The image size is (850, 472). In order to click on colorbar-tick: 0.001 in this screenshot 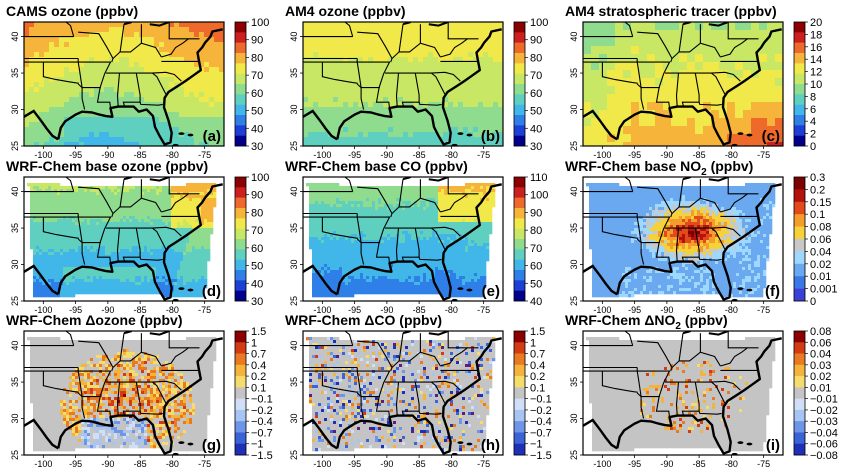, I will do `click(824, 290)`.